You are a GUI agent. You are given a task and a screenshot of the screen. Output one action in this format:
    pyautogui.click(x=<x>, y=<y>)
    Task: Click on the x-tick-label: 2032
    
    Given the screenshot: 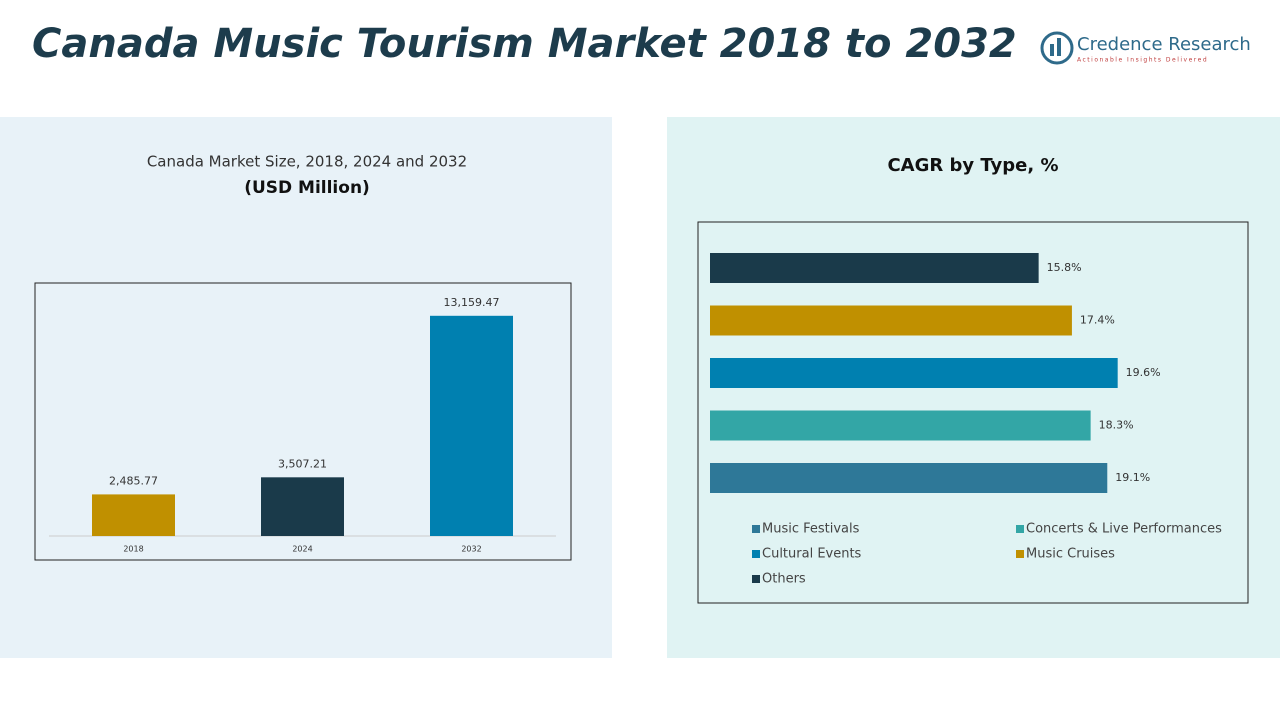 What is the action you would take?
    pyautogui.click(x=471, y=549)
    